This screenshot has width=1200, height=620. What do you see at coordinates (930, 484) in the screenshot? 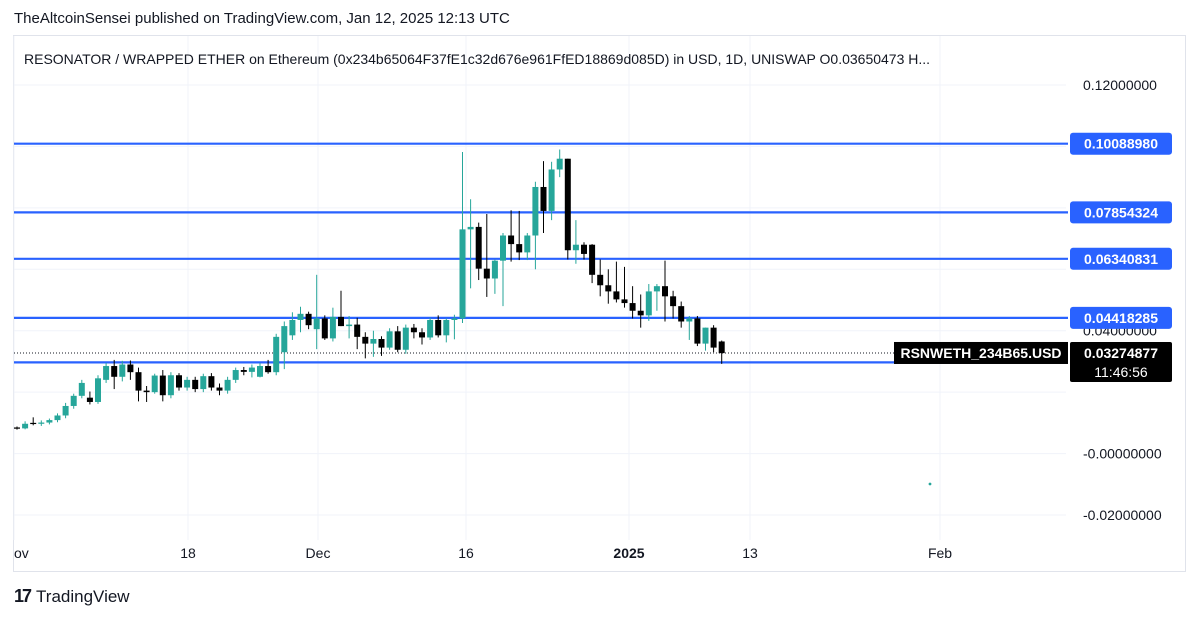
I see `stray-dot` at bounding box center [930, 484].